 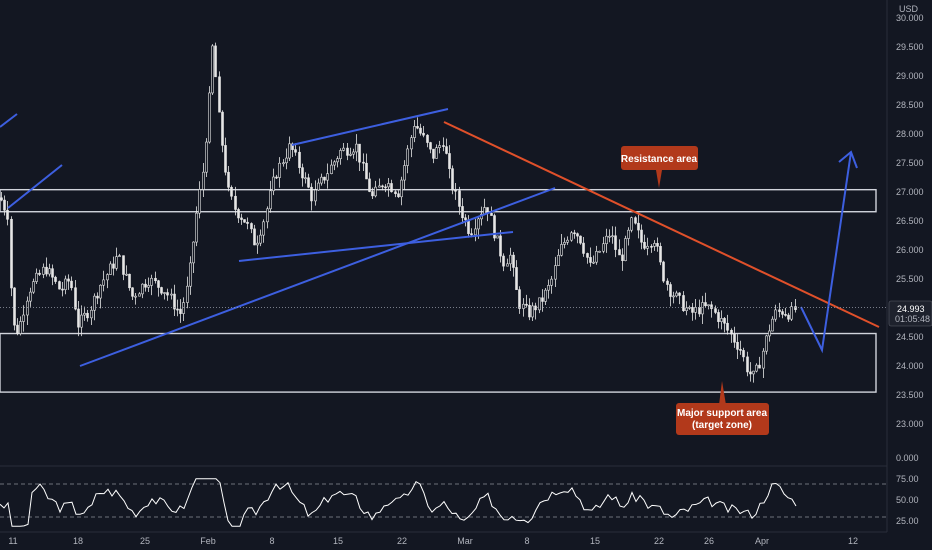 What do you see at coordinates (9, 120) in the screenshot?
I see `trendline-left-top` at bounding box center [9, 120].